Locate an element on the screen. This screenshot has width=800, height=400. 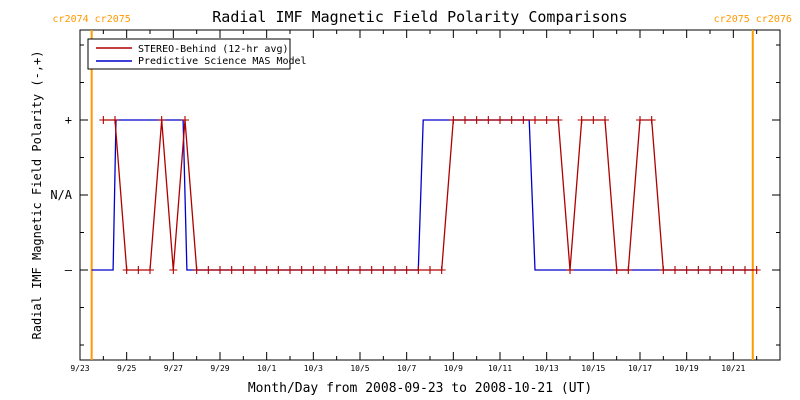
x-tick-label: 10/5 is located at coordinates (359, 368).